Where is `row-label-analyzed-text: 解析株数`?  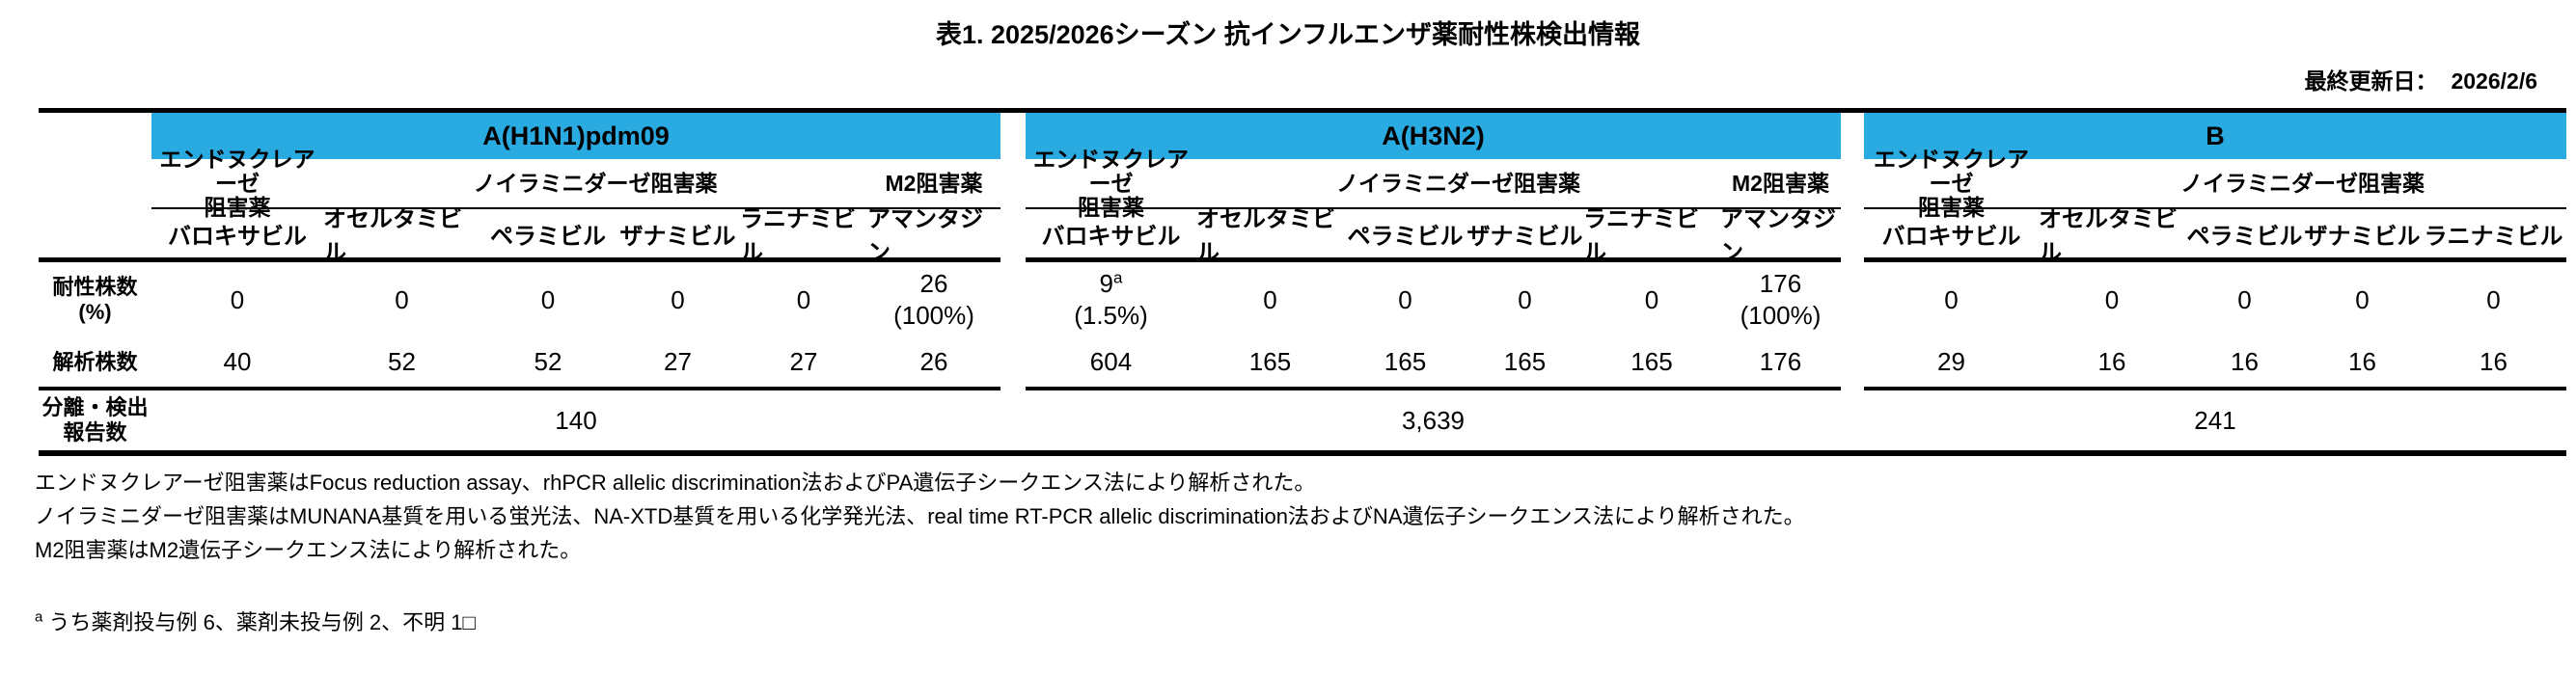
row-label-analyzed-text: 解析株数 is located at coordinates (95, 362).